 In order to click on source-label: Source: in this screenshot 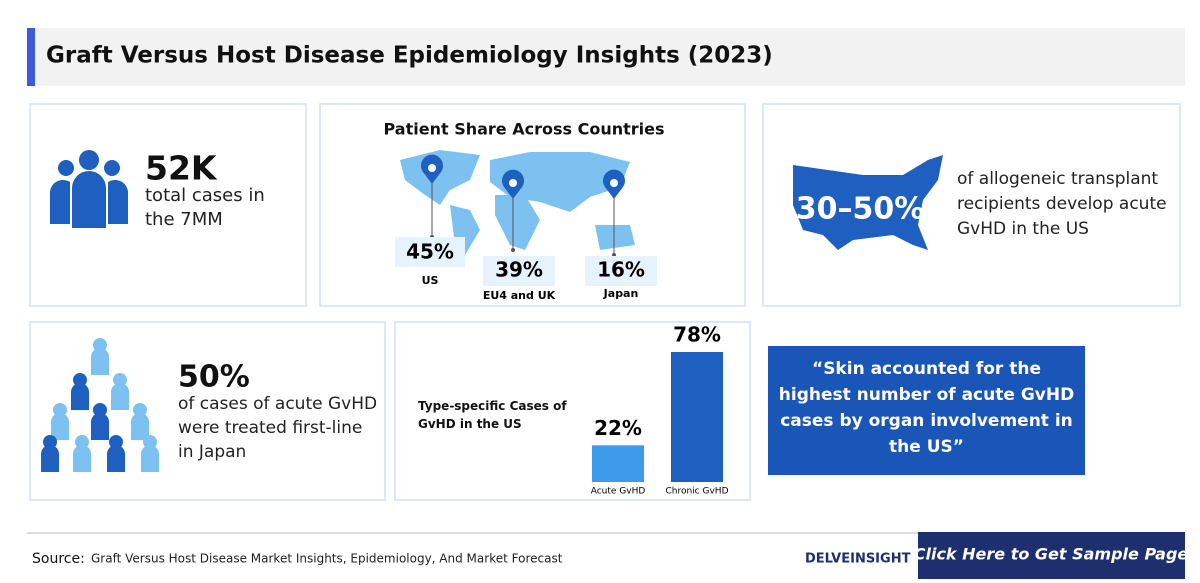, I will do `click(58, 559)`.